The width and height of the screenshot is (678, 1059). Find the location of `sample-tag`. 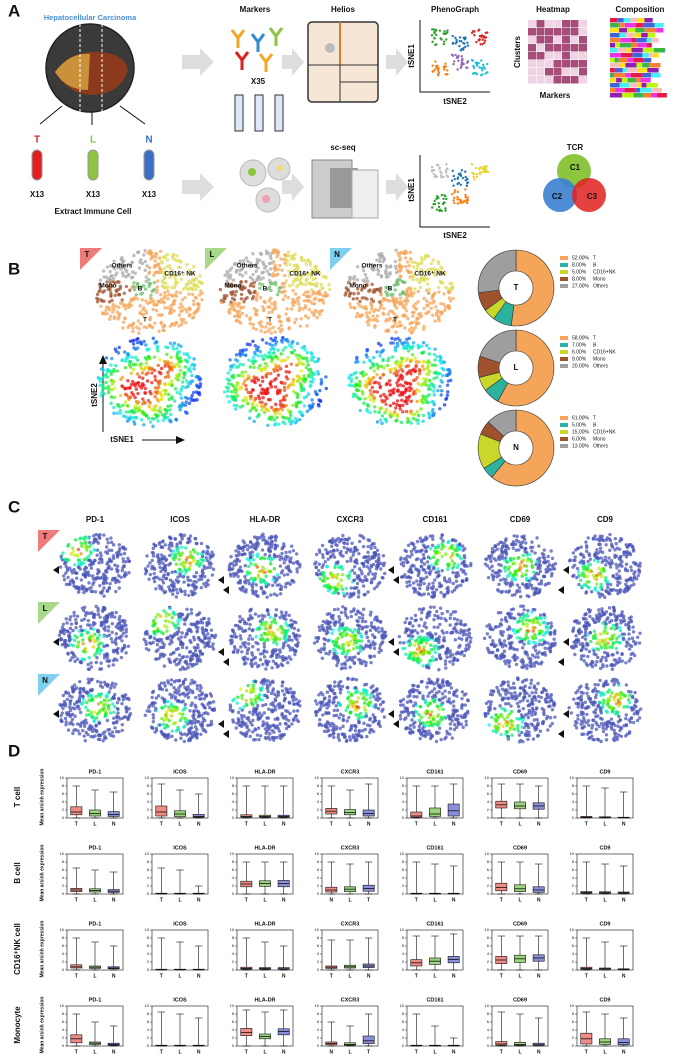

sample-tag is located at coordinates (91, 259).